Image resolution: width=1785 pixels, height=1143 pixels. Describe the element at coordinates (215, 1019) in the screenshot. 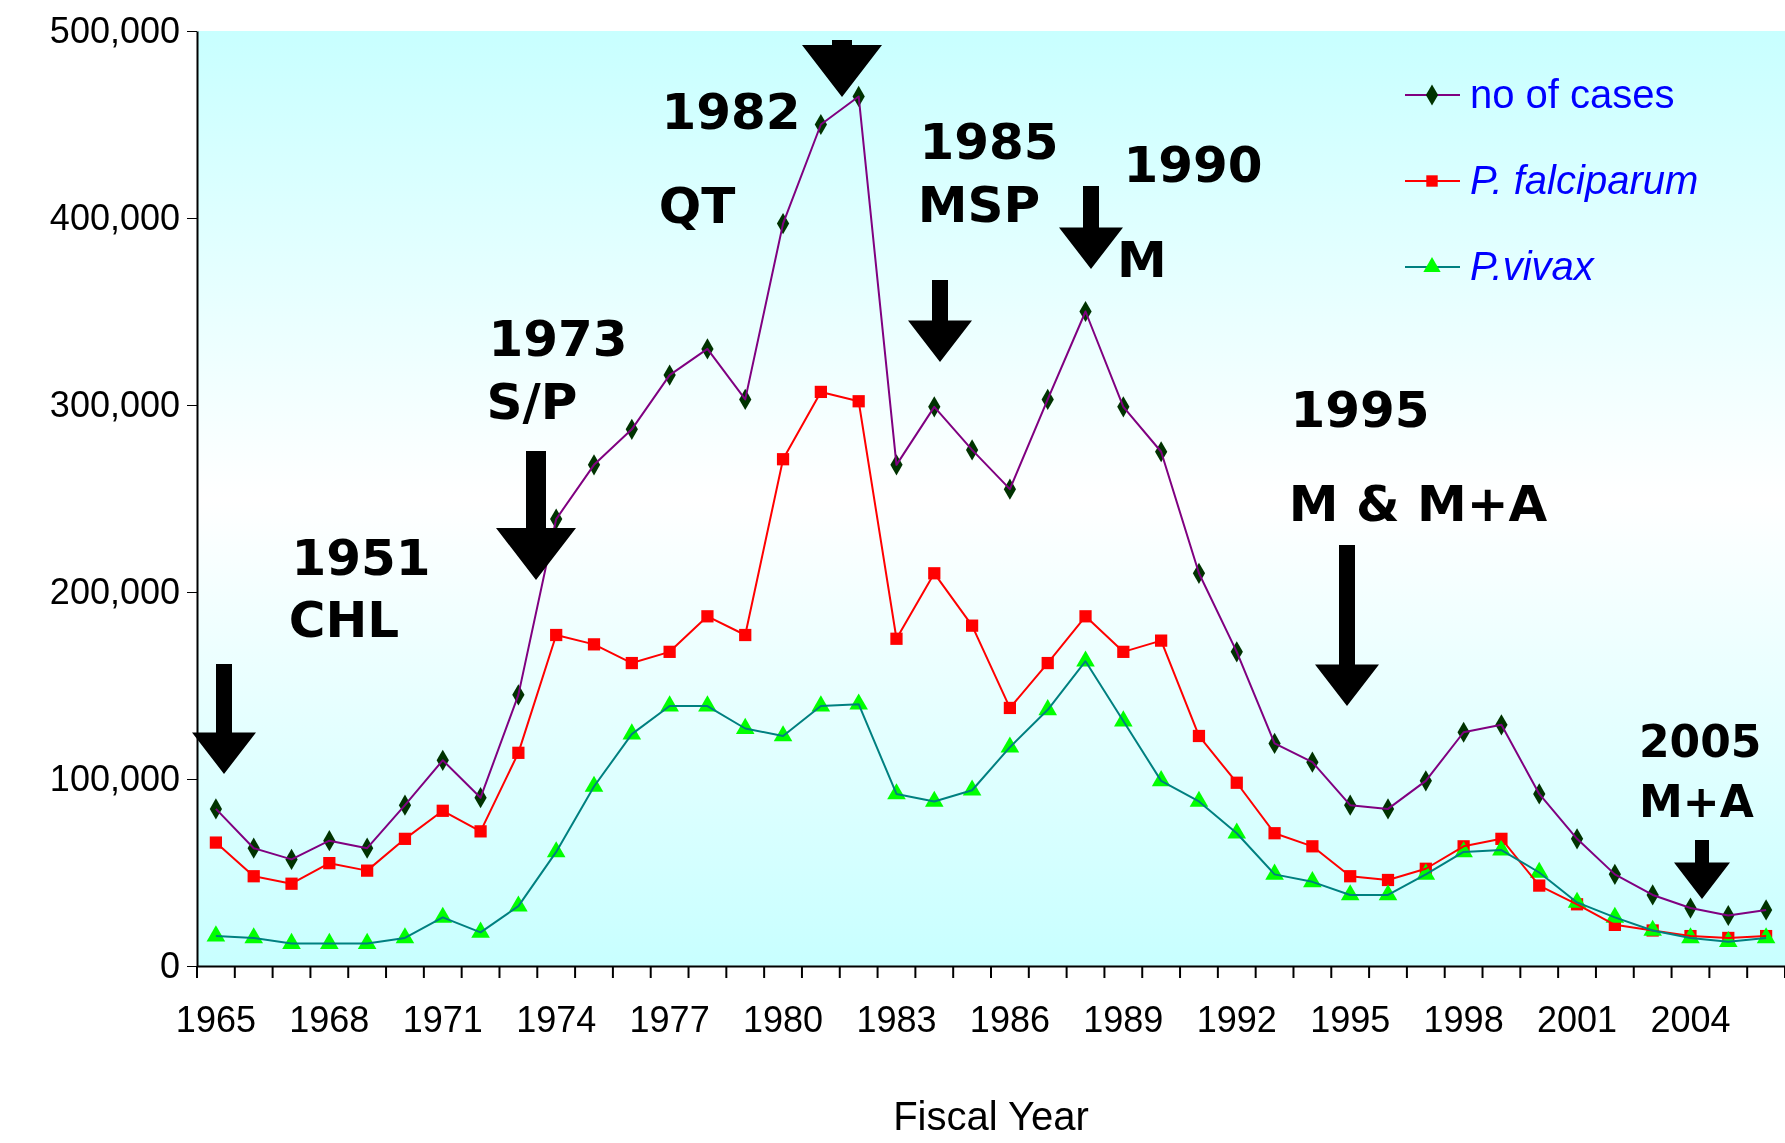

I see `x-tick-label: 1965` at that location.